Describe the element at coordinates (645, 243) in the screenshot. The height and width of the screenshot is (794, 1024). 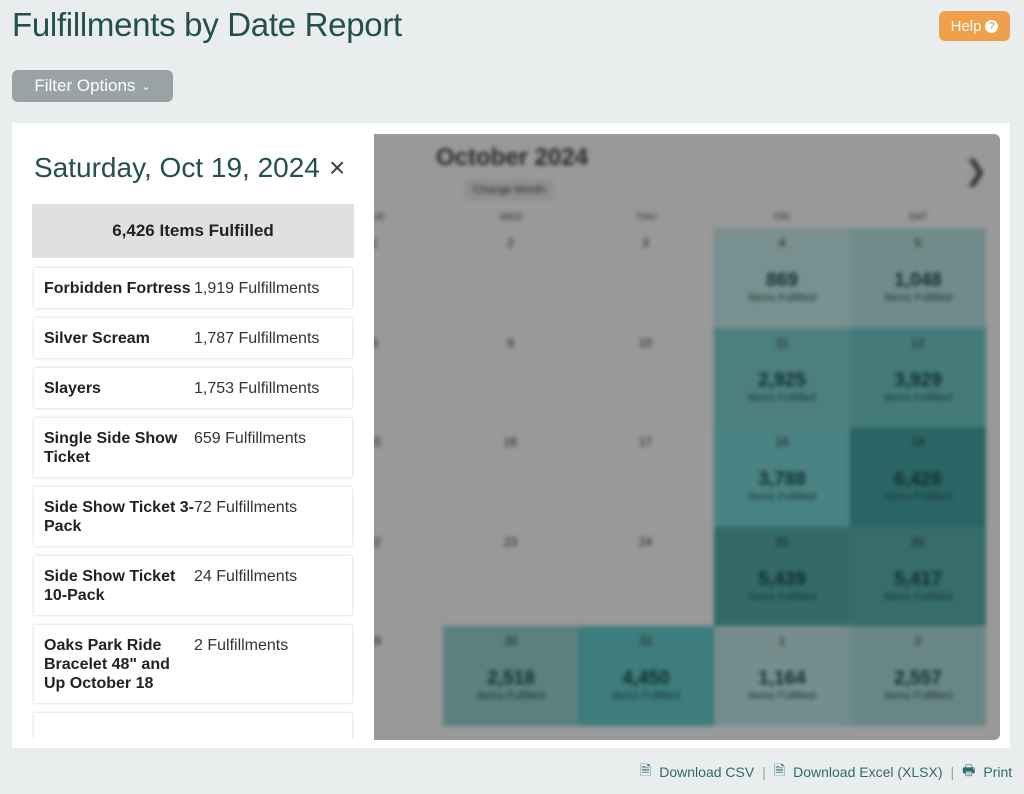
I see `day-number: 3` at that location.